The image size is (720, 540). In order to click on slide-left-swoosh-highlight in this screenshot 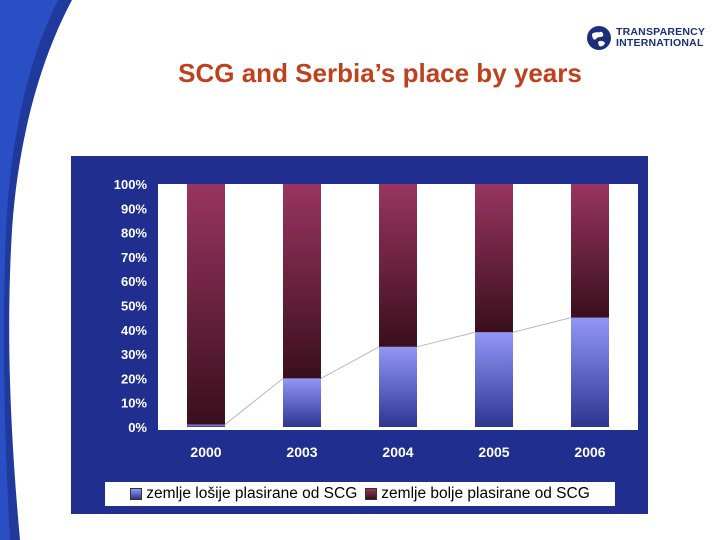, I will do `click(29, 270)`.